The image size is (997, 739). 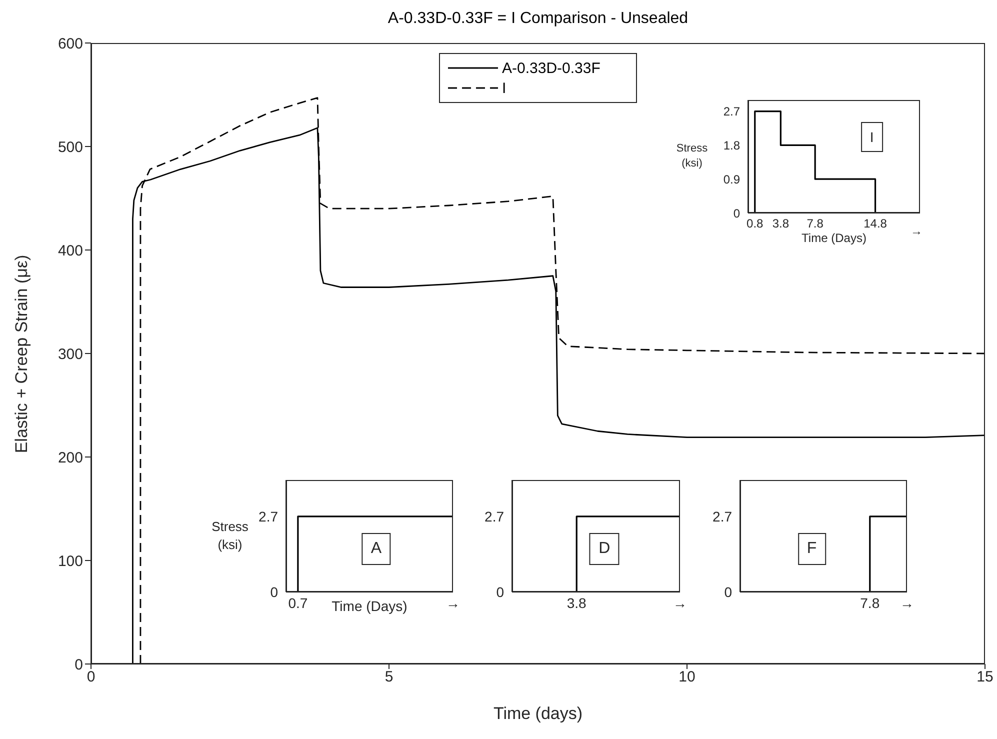 I want to click on x-axis-title: Time (days), so click(x=538, y=714).